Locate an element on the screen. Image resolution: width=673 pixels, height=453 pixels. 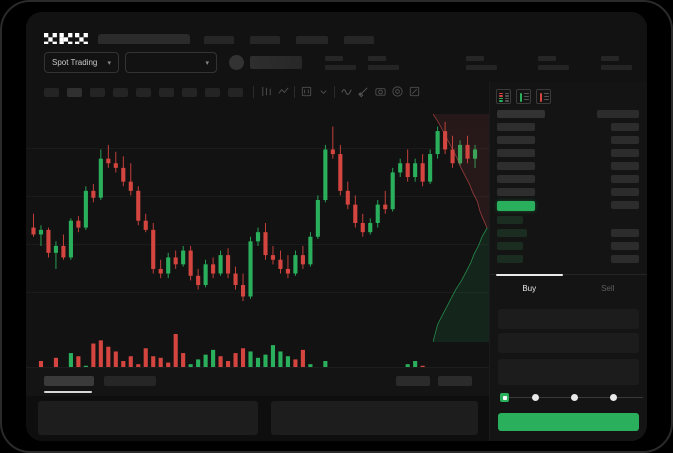
market-depth-overlay is located at coordinates (461, 228).